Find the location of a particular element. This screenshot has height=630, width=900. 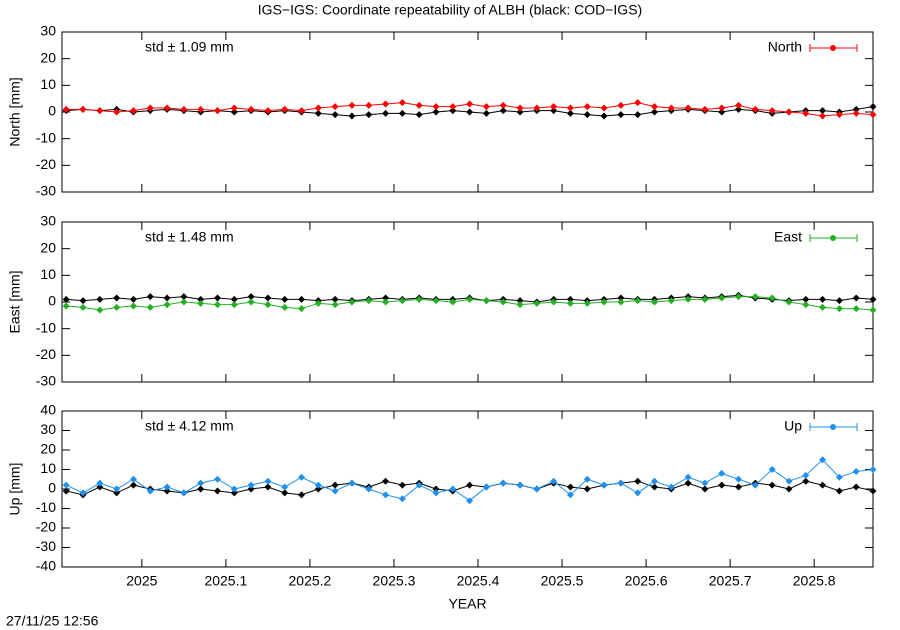

x-tick-label: 2025.4 is located at coordinates (478, 581).